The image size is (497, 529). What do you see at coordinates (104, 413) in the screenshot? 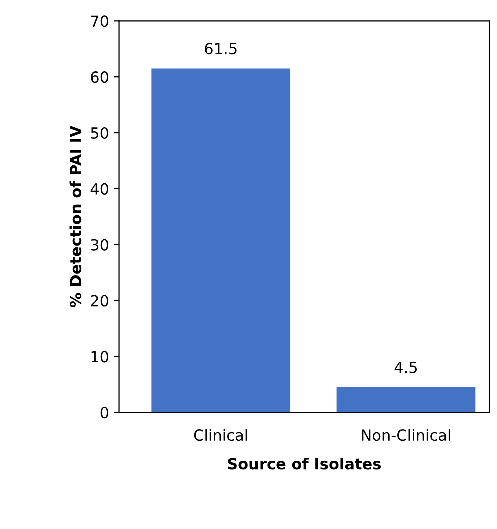
I see `y-tick-label: 0` at bounding box center [104, 413].